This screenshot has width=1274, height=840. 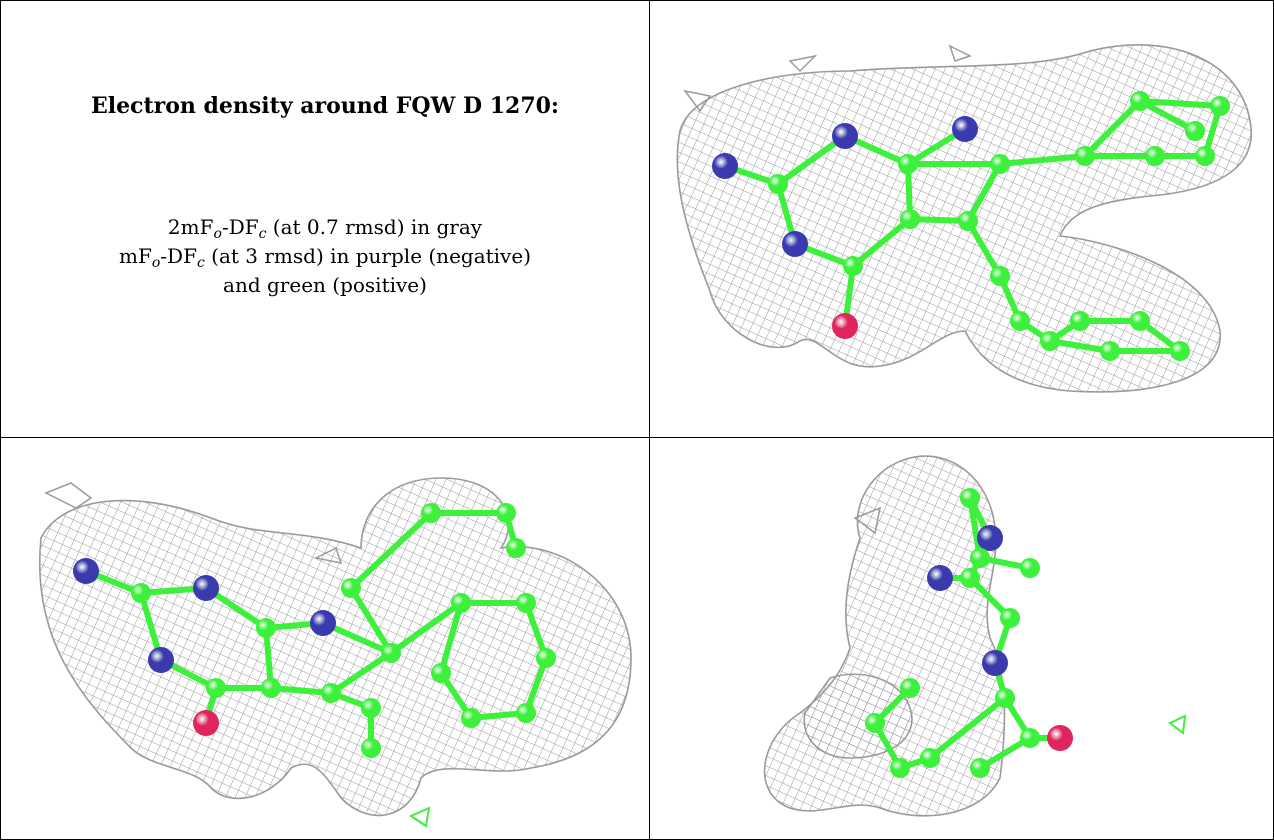 I want to click on gray-density-mesh, so click(x=884, y=636).